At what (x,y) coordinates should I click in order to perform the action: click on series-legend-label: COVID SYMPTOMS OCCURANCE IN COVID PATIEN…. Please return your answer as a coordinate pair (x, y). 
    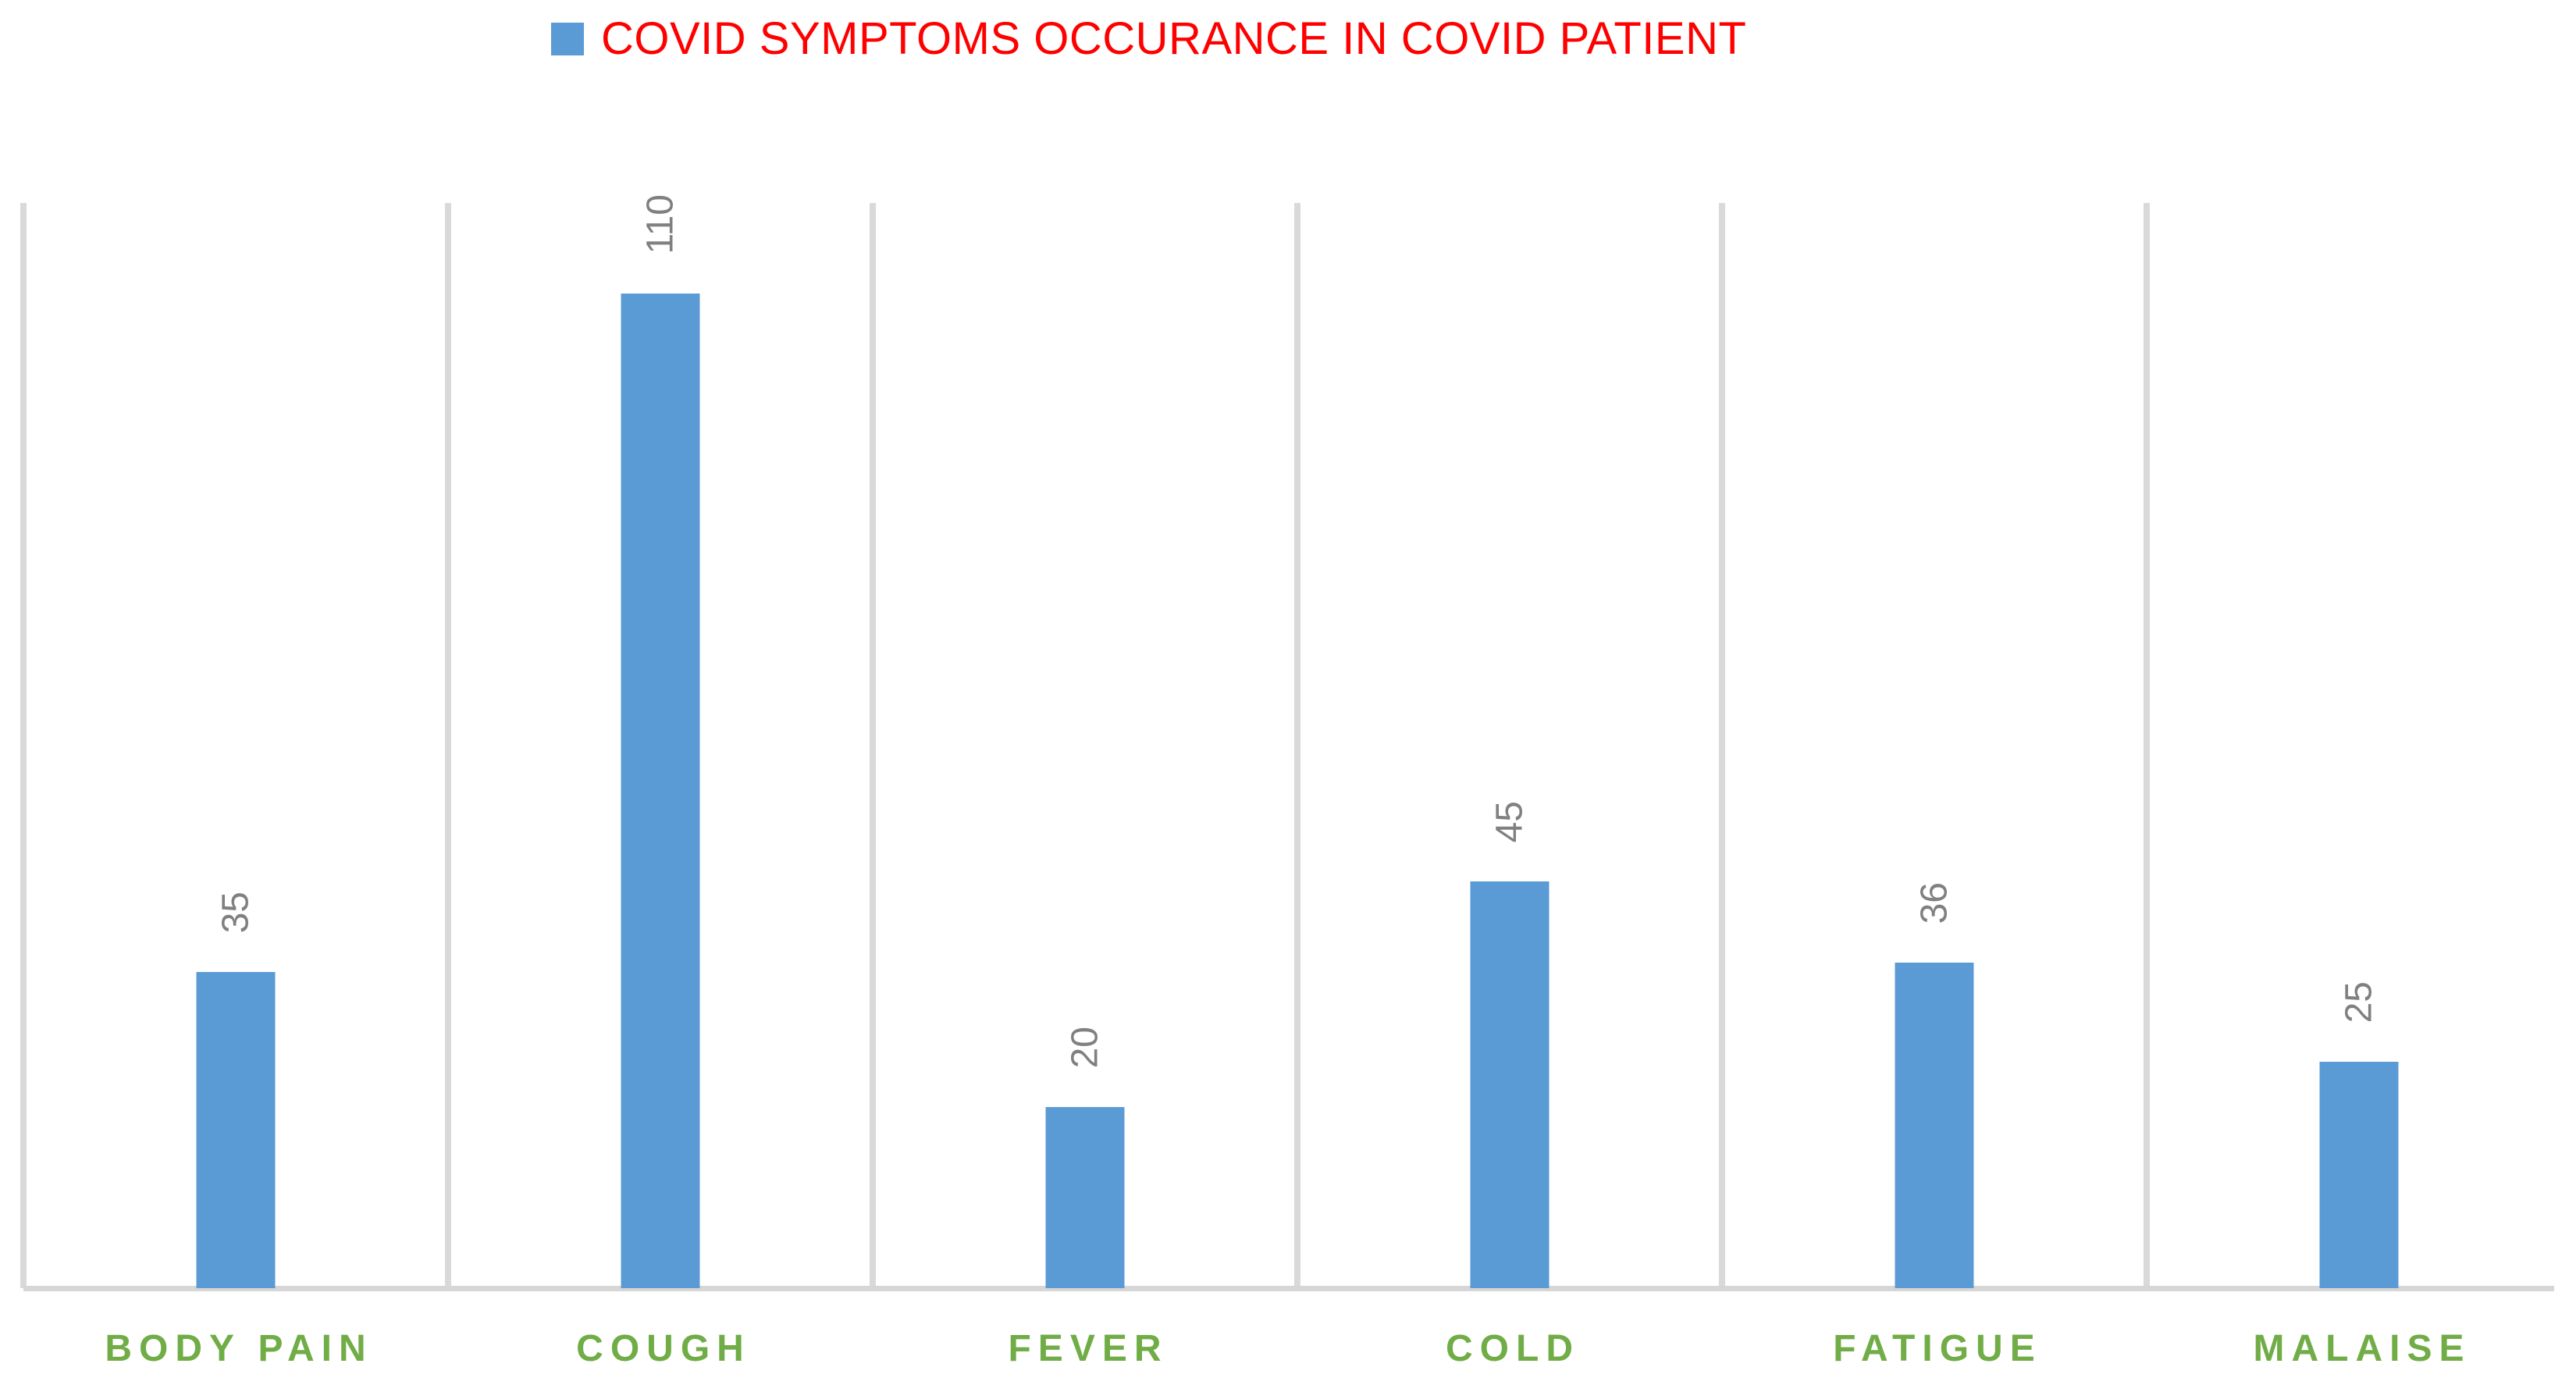
    Looking at the image, I should click on (1174, 38).